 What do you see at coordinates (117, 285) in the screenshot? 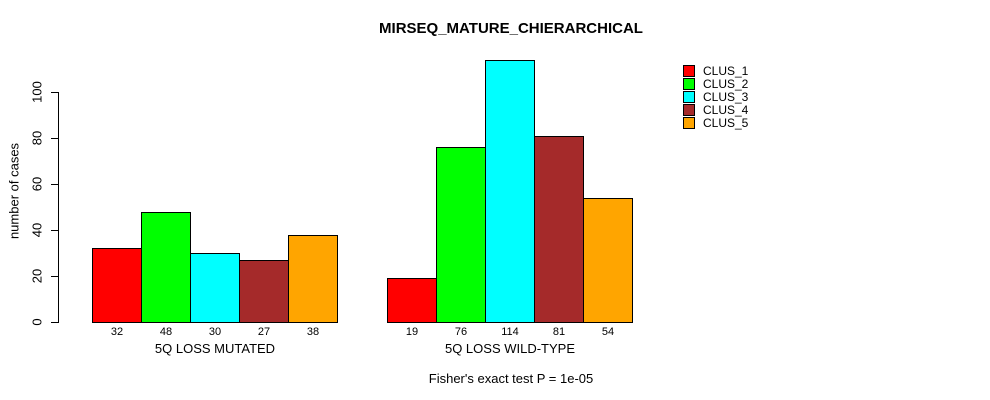
I see `bar-clus-1-5q-loss-mutated` at bounding box center [117, 285].